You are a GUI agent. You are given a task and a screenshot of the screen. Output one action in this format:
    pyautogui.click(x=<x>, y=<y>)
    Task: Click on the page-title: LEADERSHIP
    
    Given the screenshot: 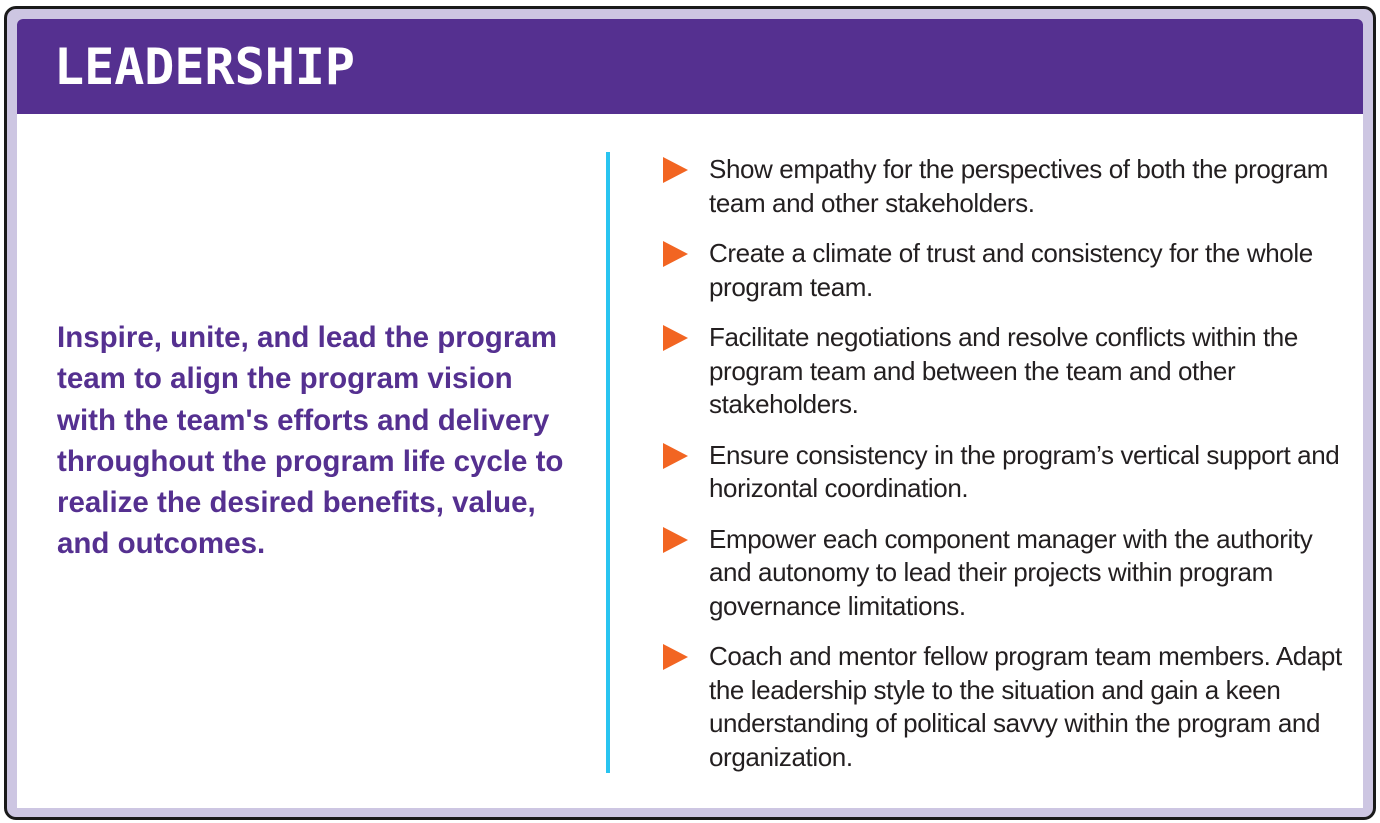 What is the action you would take?
    pyautogui.click(x=205, y=67)
    